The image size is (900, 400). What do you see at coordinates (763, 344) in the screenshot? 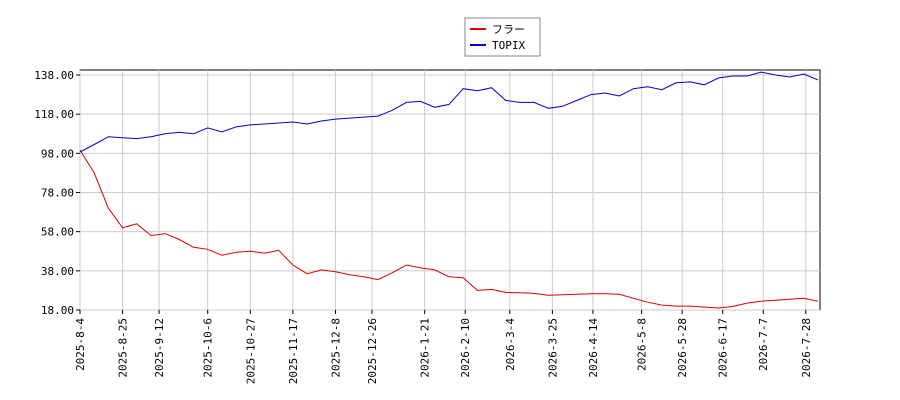
I see `x-tick-label: 2026-7-7` at bounding box center [763, 344].